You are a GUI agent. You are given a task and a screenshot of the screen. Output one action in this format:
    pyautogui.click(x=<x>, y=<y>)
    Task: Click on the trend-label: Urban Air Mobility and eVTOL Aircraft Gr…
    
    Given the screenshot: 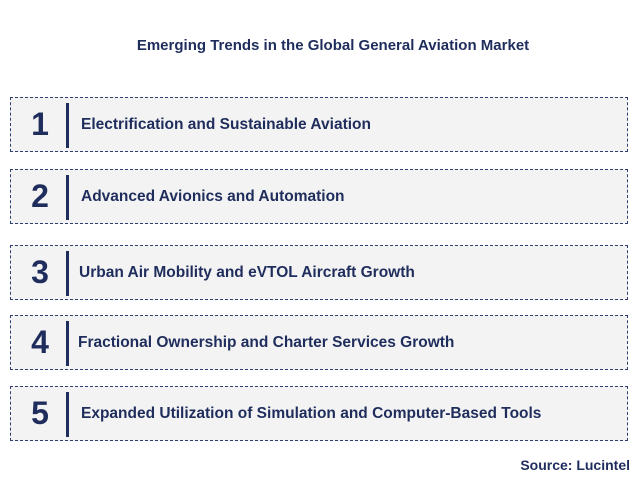 What is the action you would take?
    pyautogui.click(x=247, y=272)
    